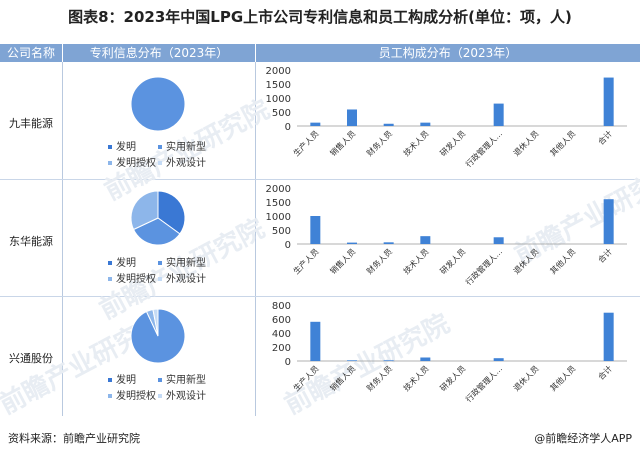  Describe the element at coordinates (31, 241) in the screenshot. I see `company-label: 东华能源` at that location.